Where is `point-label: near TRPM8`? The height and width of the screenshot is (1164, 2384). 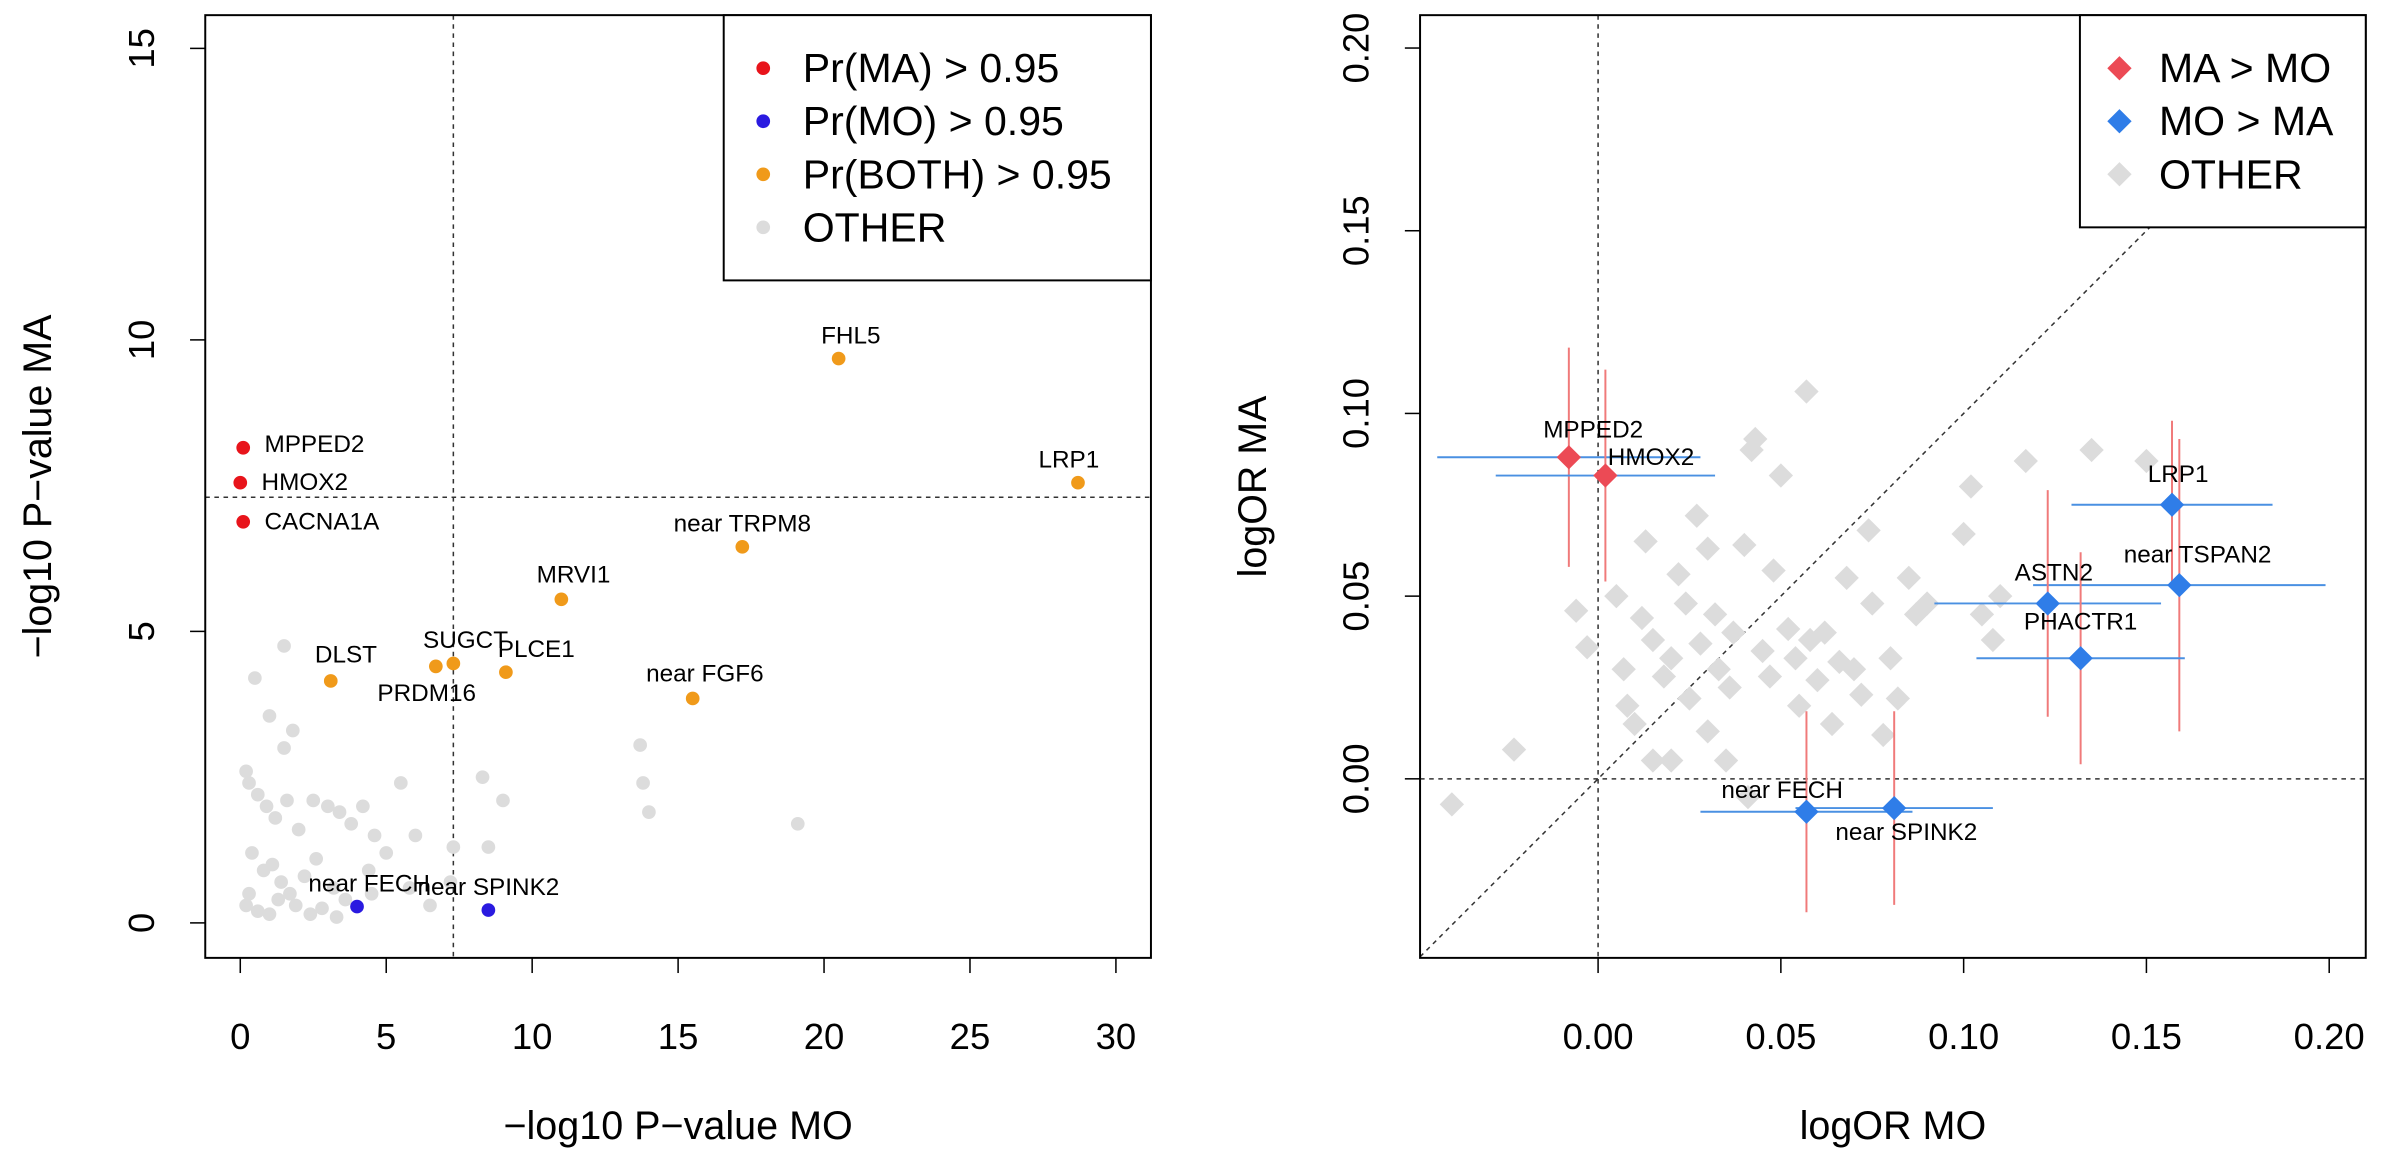
point-label: near TRPM8 is located at coordinates (742, 524).